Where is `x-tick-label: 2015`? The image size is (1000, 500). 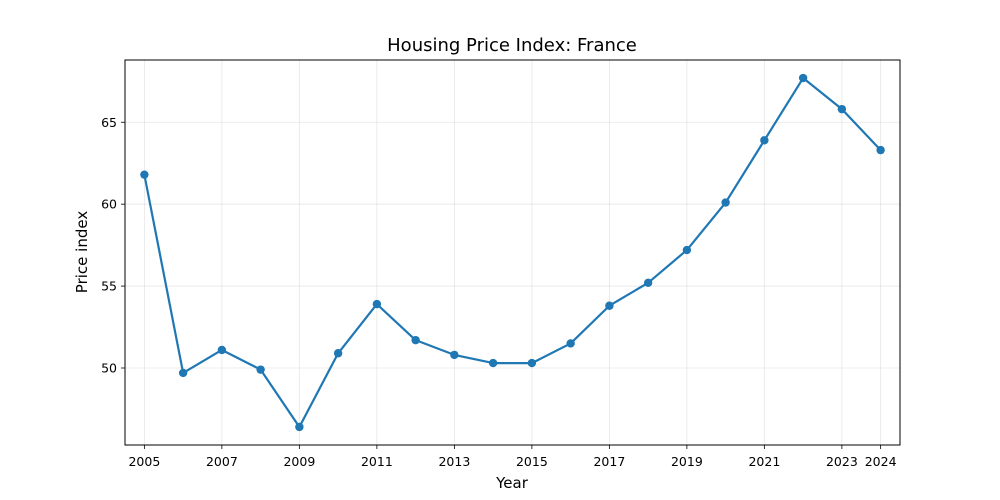
x-tick-label: 2015 is located at coordinates (532, 461).